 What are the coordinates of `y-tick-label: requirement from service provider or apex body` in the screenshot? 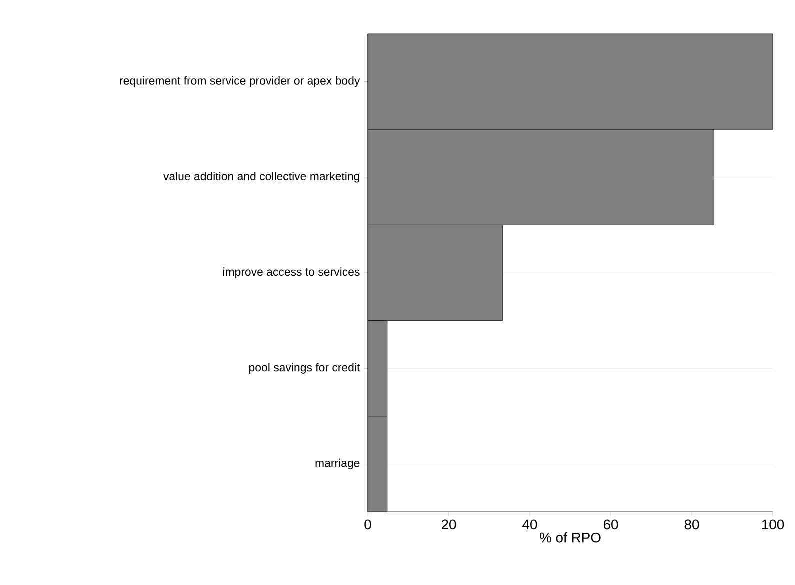 It's located at (240, 82).